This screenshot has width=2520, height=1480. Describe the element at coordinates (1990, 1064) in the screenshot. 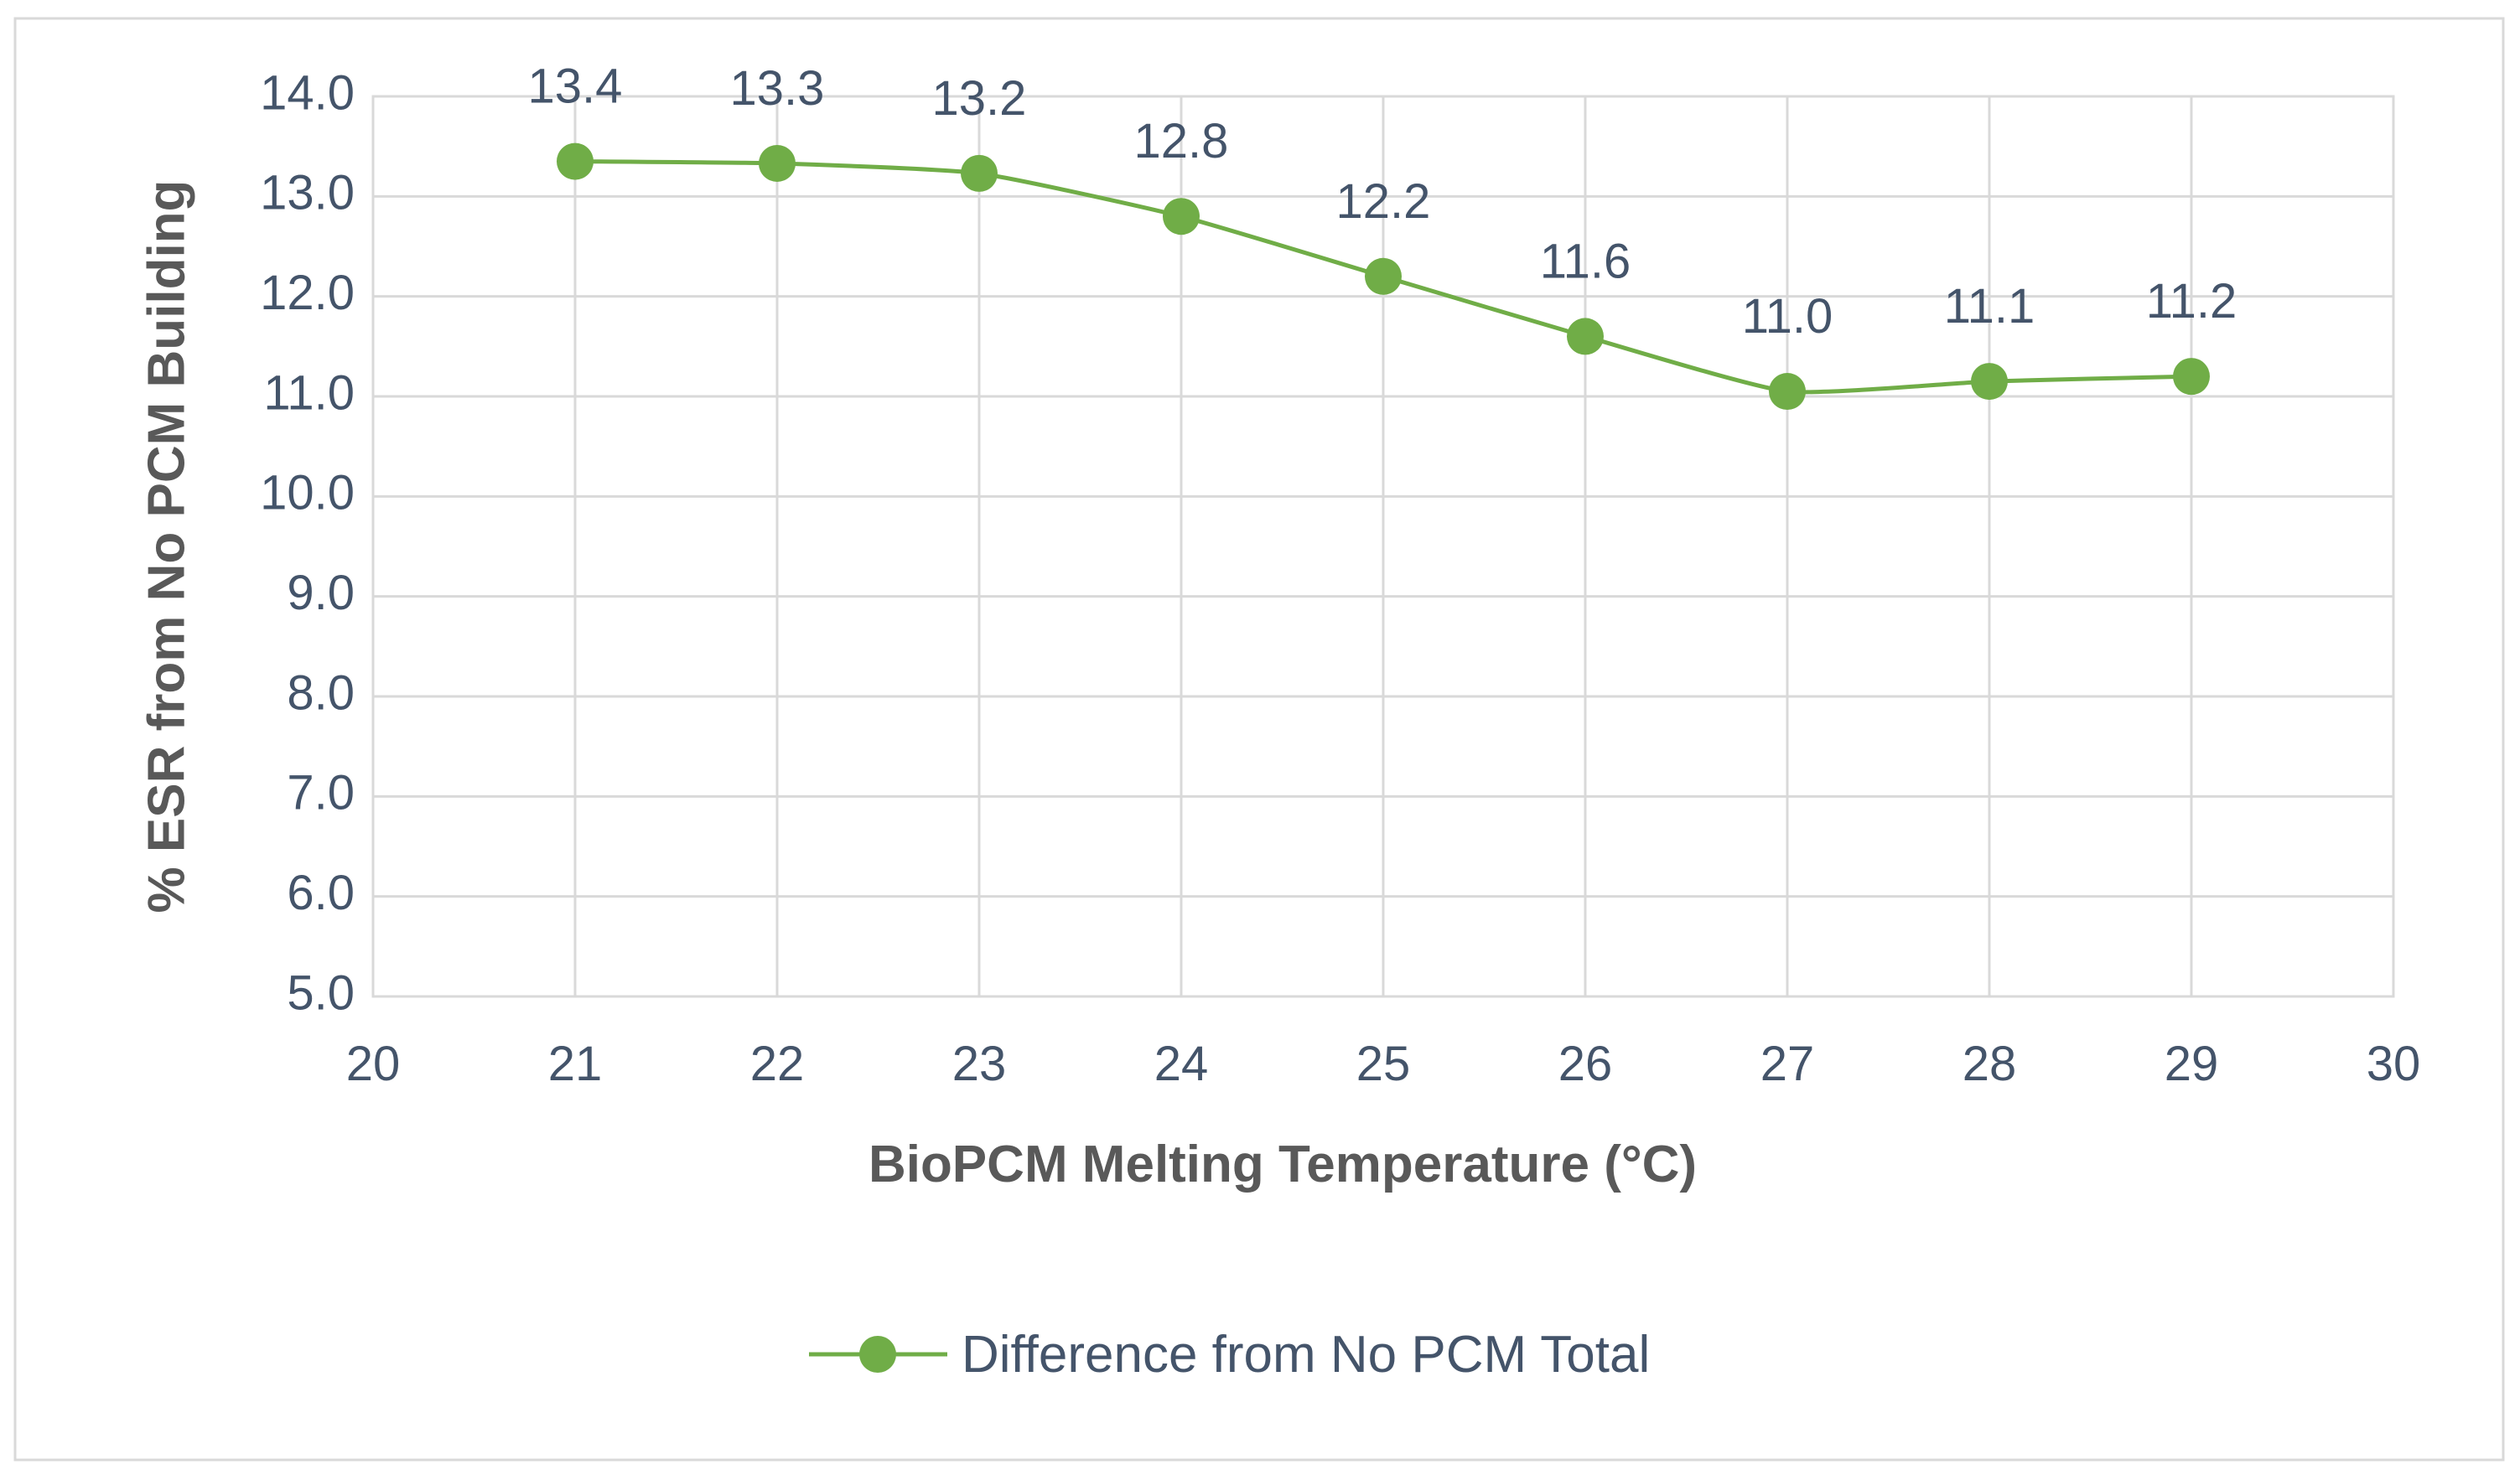

I see `x-tick-label: 28` at that location.